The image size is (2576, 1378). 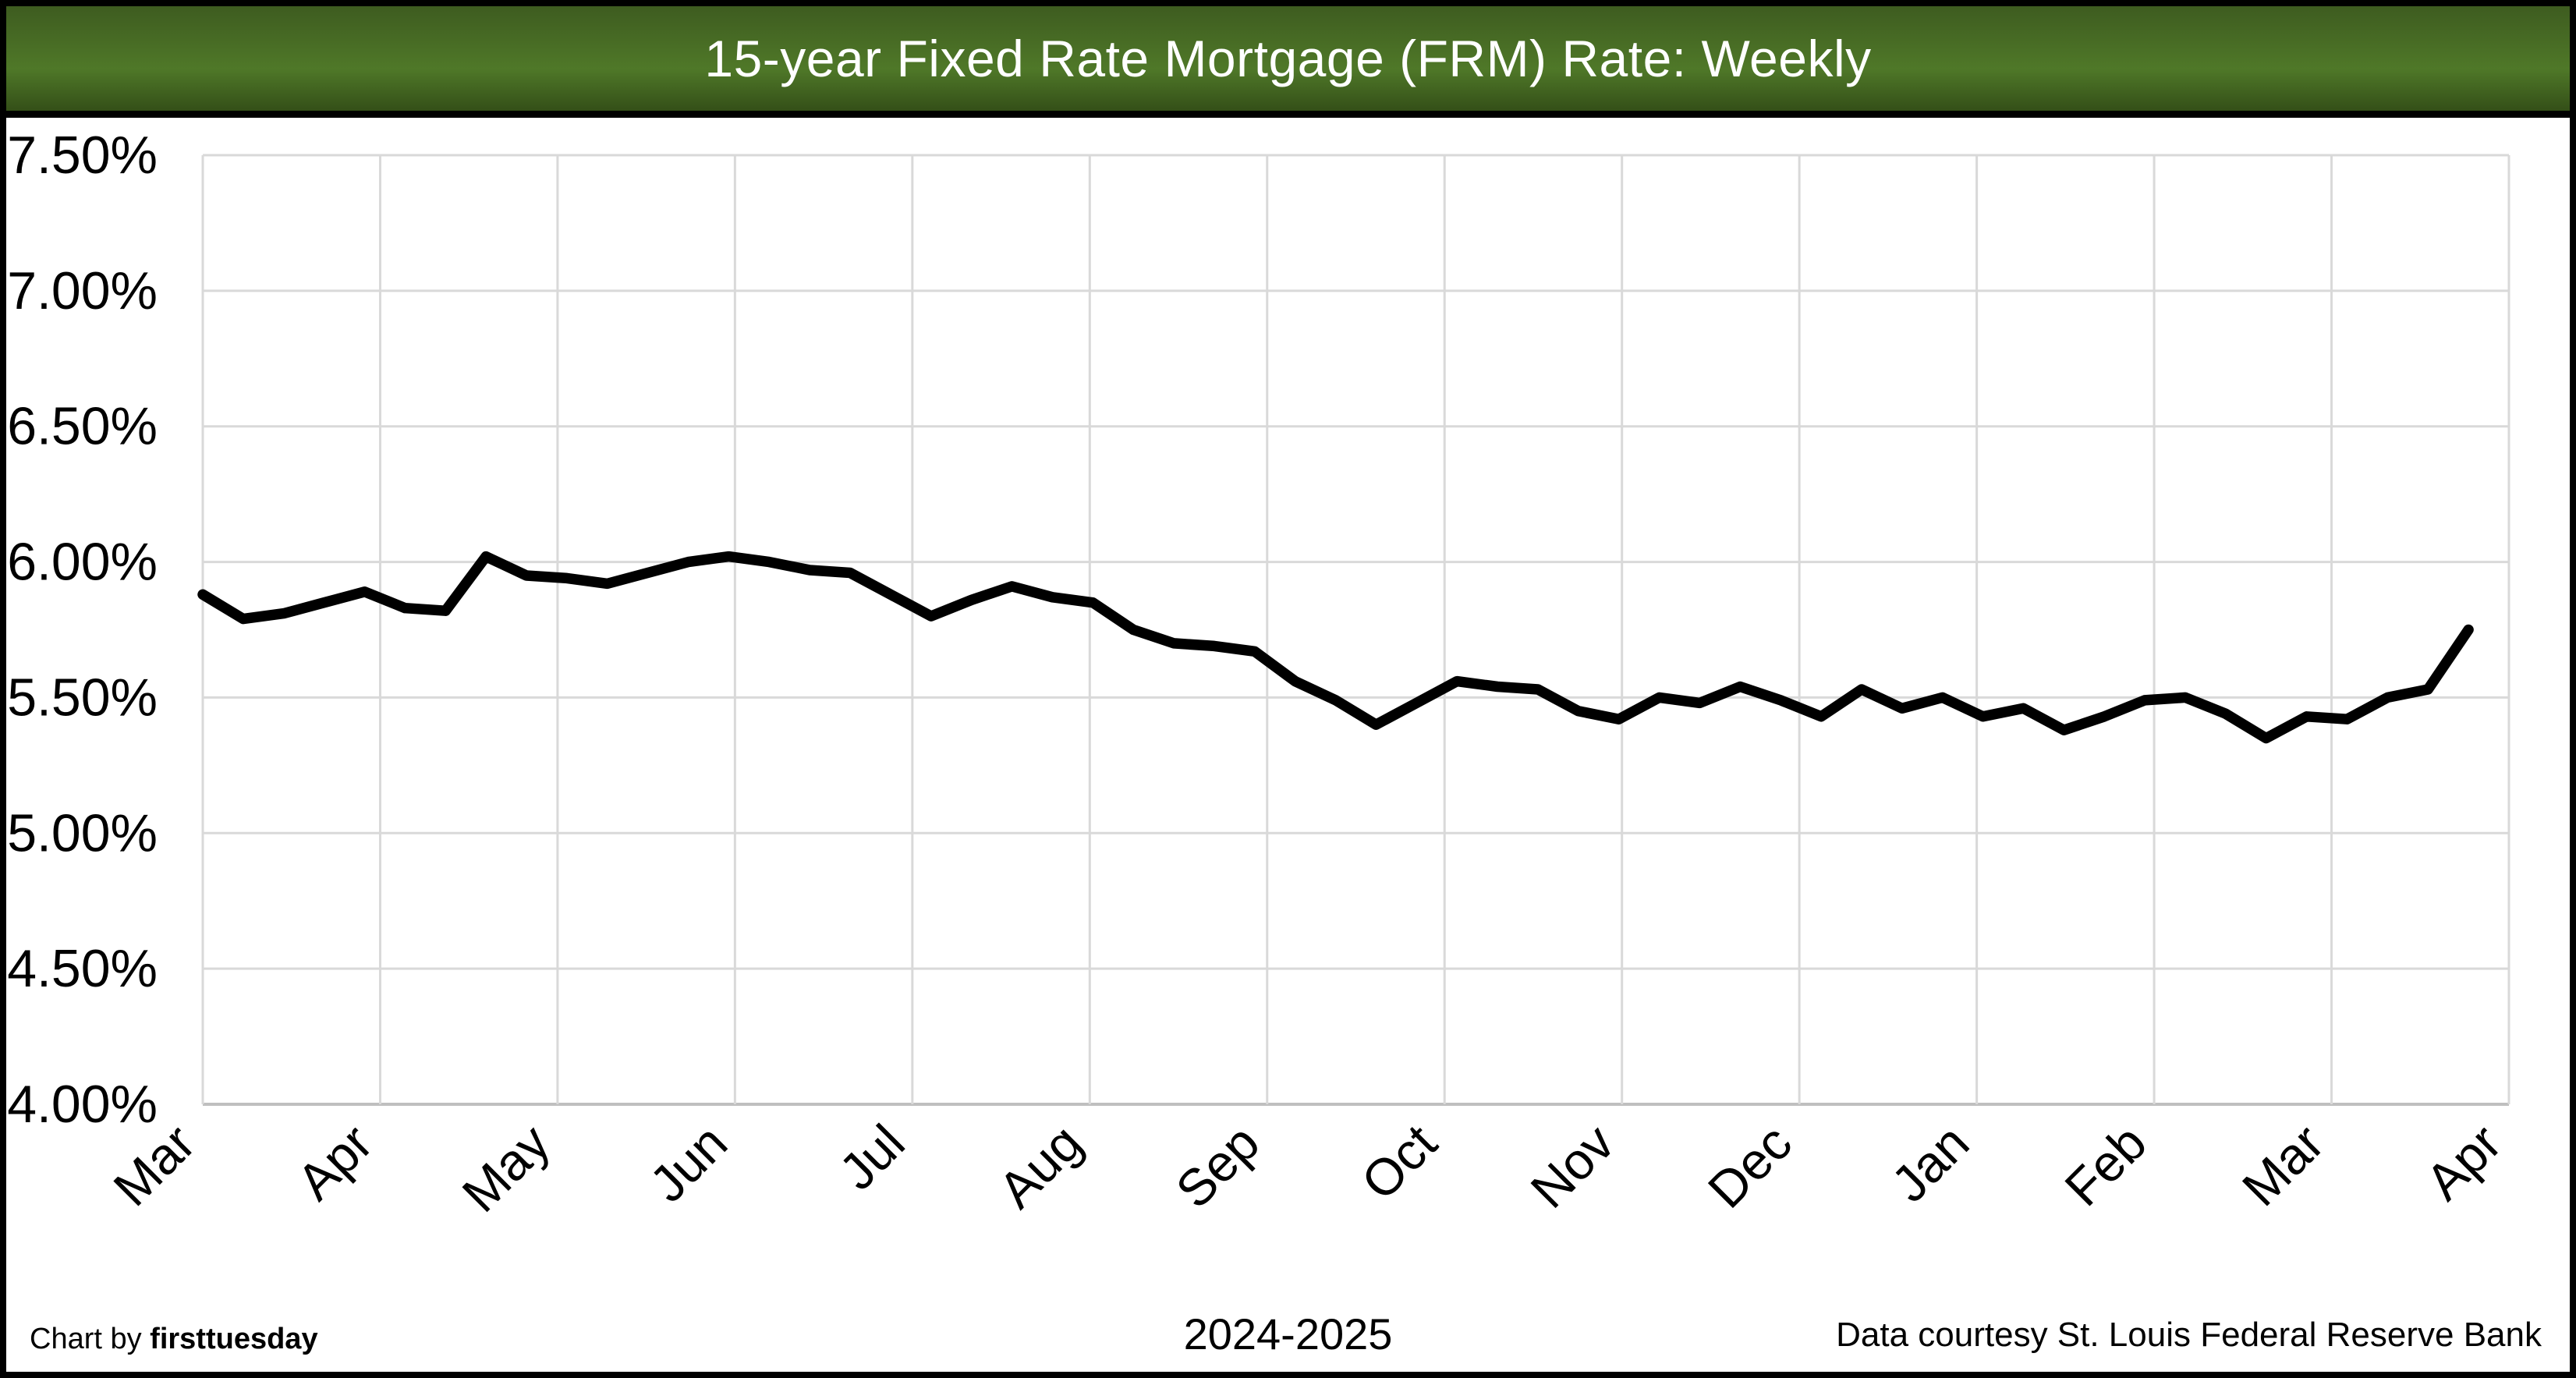 What do you see at coordinates (872, 1157) in the screenshot?
I see `x-axis-tick-label: Jul` at bounding box center [872, 1157].